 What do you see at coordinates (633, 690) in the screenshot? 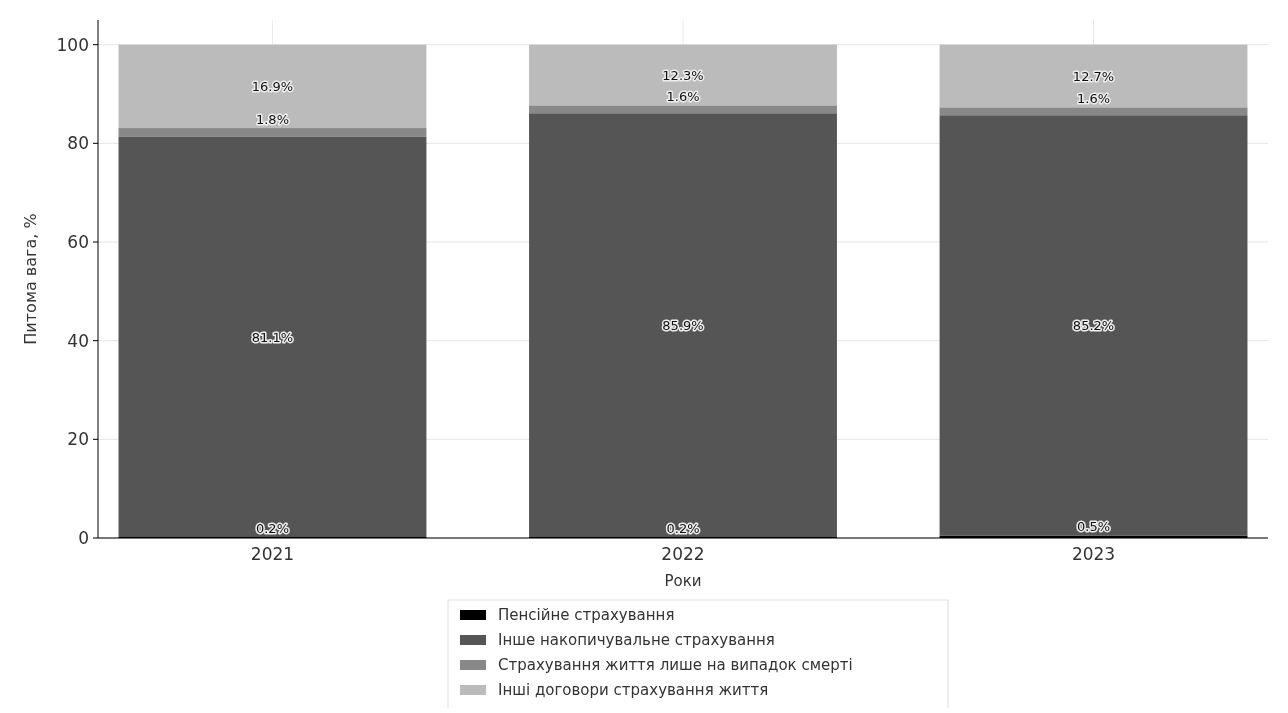
I see `legend-label: Інші договори страхування життя` at bounding box center [633, 690].